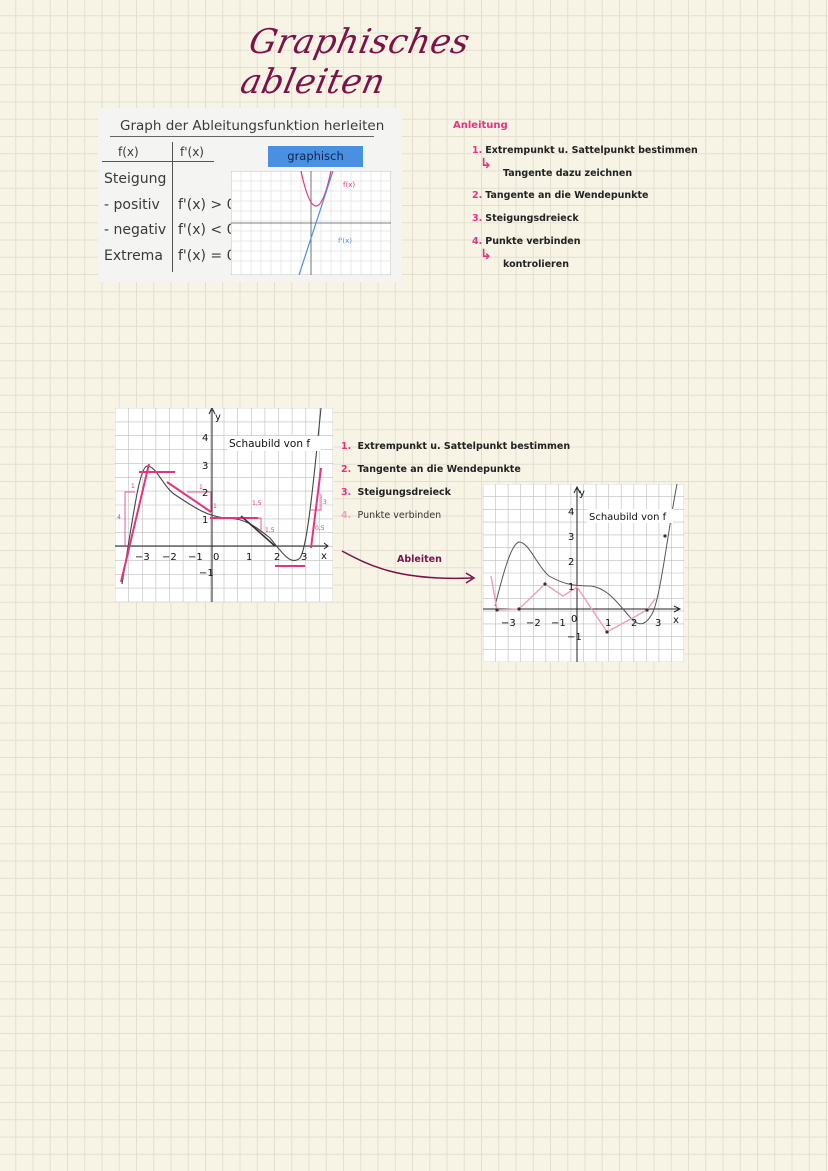 This screenshot has height=1171, width=828. Describe the element at coordinates (128, 152) in the screenshot. I see `column-fx: f(x)` at that location.